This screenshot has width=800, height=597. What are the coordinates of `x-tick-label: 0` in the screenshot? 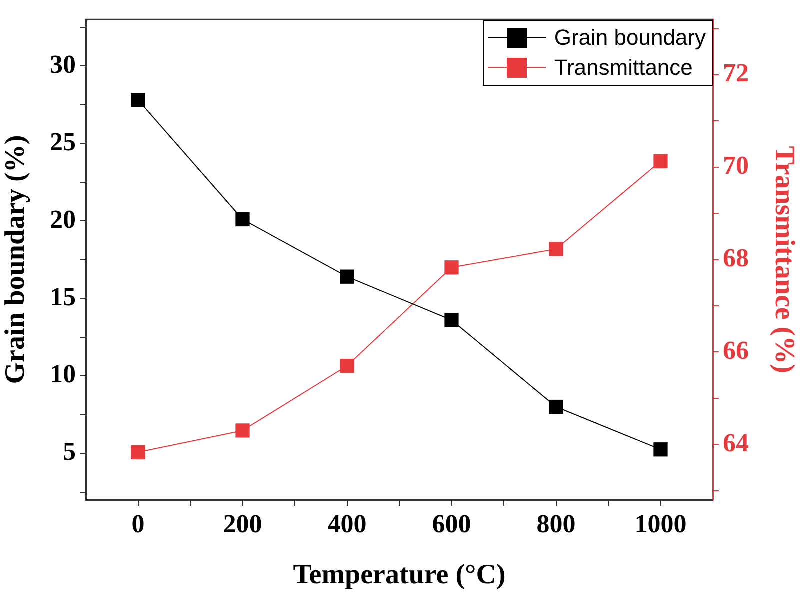 It's located at (138, 523).